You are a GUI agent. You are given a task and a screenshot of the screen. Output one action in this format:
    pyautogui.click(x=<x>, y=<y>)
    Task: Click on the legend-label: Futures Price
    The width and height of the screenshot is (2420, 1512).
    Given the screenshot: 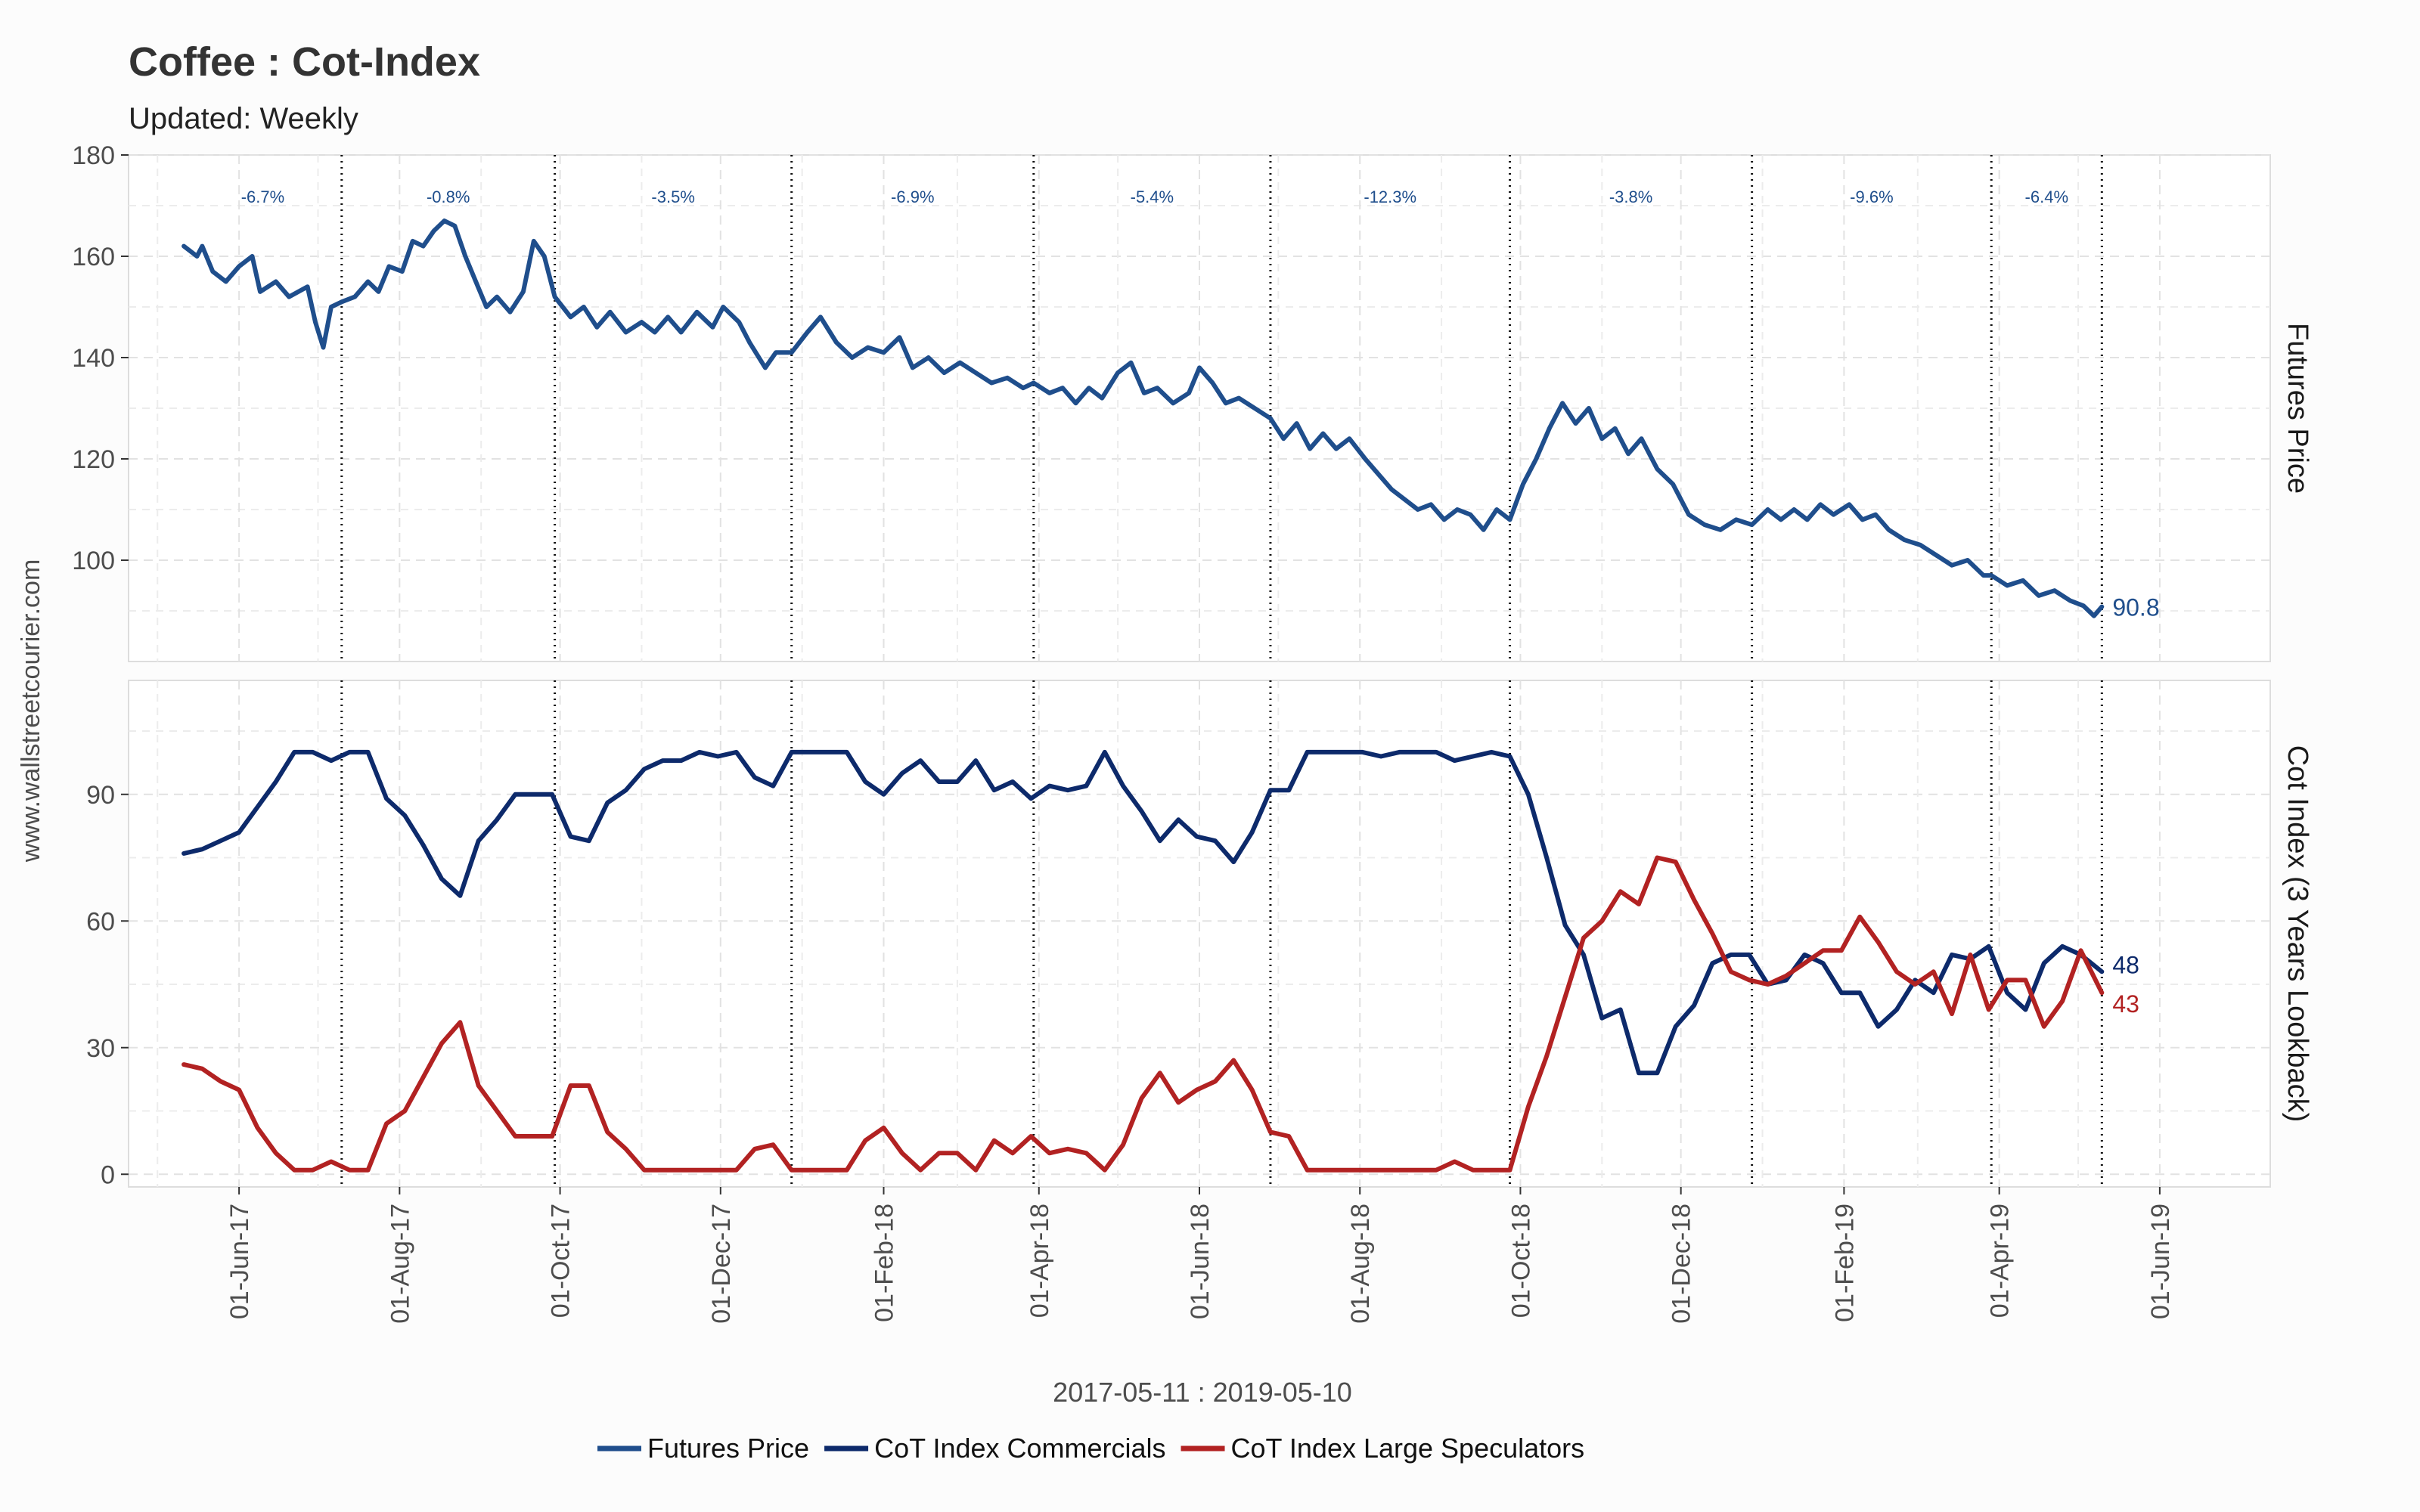 What is the action you would take?
    pyautogui.click(x=728, y=1449)
    